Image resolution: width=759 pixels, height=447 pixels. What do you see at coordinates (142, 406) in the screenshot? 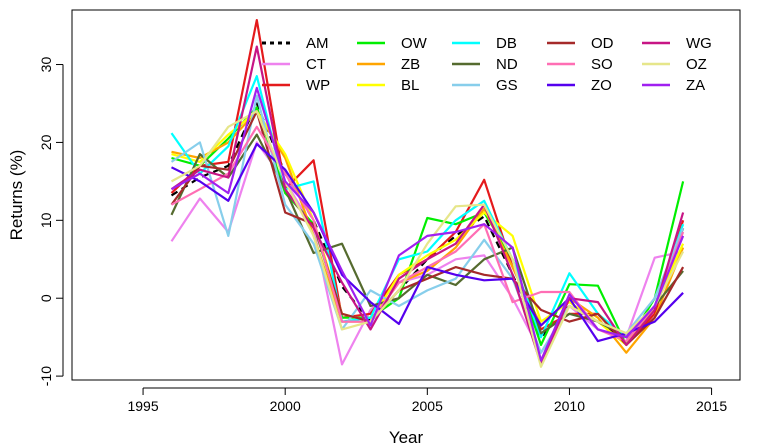
I see `x-tick-label: 1995` at bounding box center [142, 406].